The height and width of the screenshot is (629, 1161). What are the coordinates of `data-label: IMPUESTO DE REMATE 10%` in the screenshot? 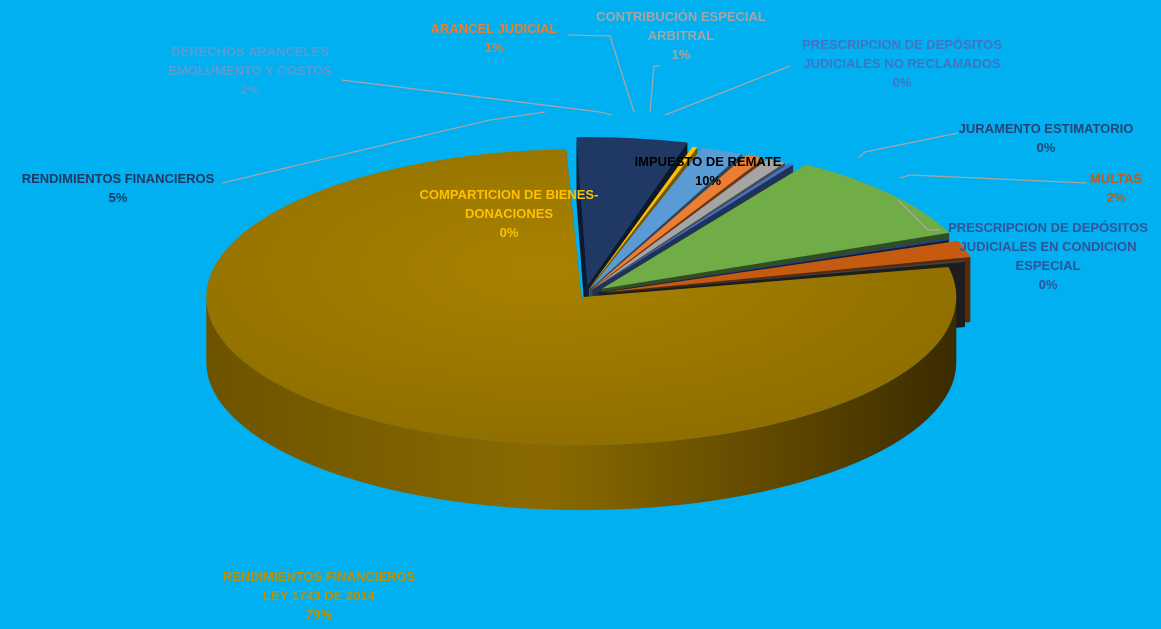 It's located at (708, 171).